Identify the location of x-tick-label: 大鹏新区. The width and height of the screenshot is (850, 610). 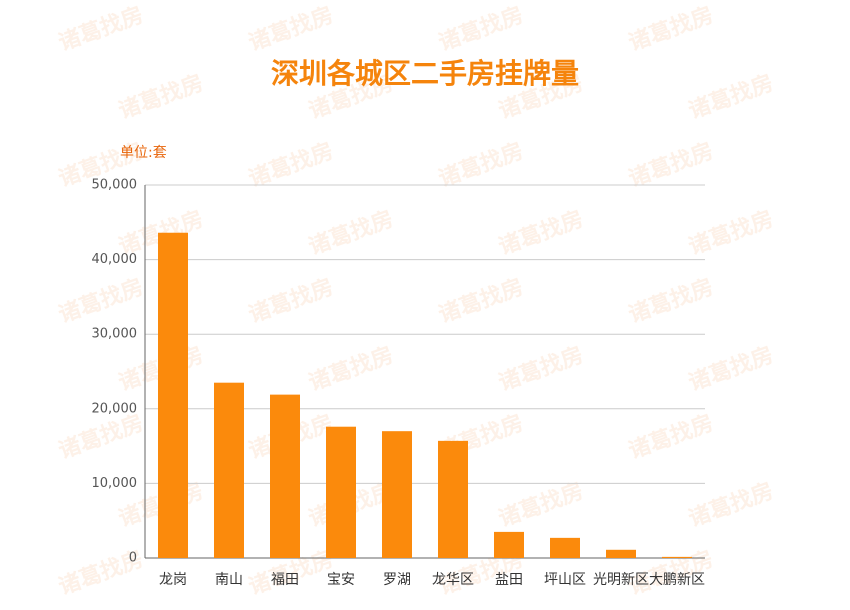
(677, 580).